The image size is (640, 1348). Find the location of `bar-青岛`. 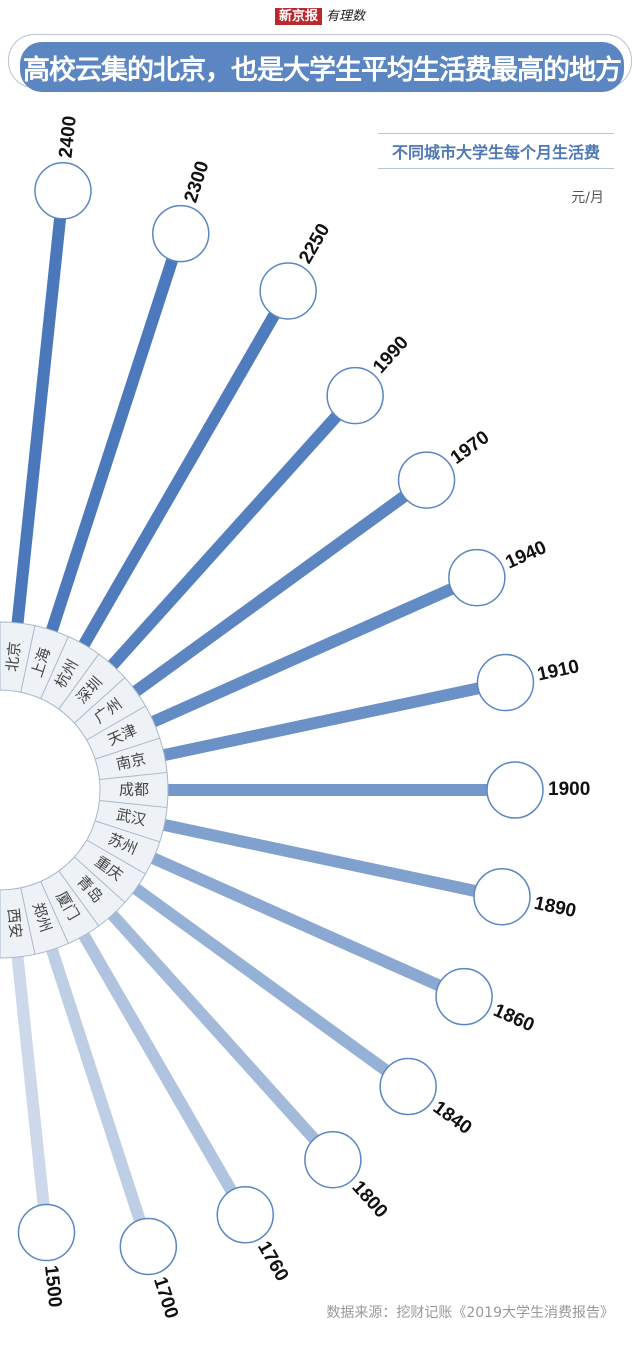

bar-青岛 is located at coordinates (221, 1035).